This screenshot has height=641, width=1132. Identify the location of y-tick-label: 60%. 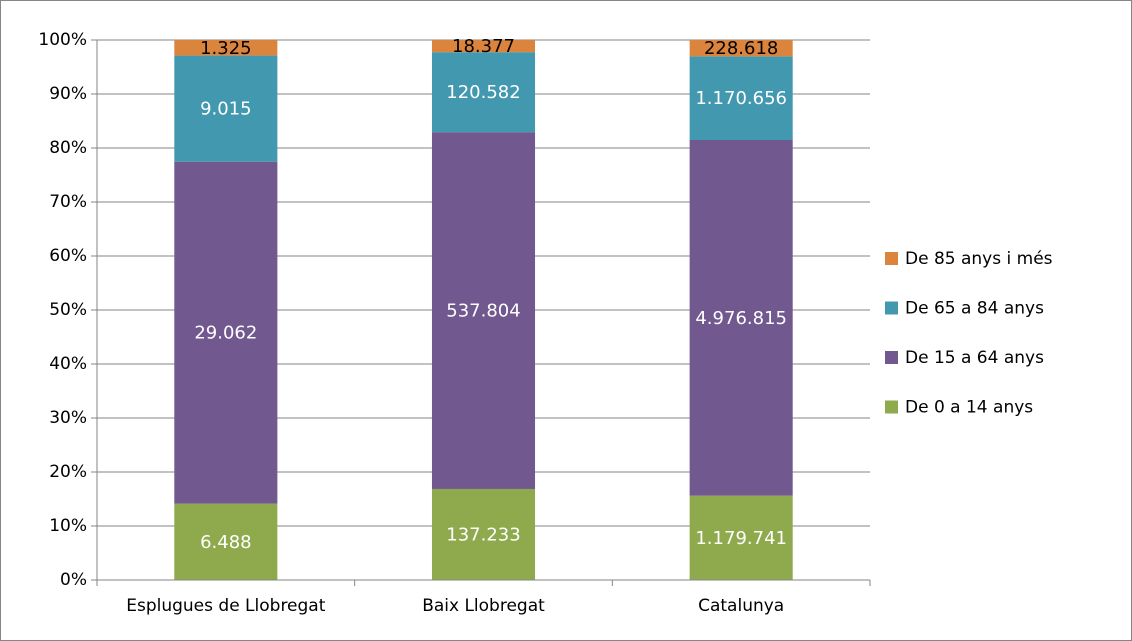
(68, 256).